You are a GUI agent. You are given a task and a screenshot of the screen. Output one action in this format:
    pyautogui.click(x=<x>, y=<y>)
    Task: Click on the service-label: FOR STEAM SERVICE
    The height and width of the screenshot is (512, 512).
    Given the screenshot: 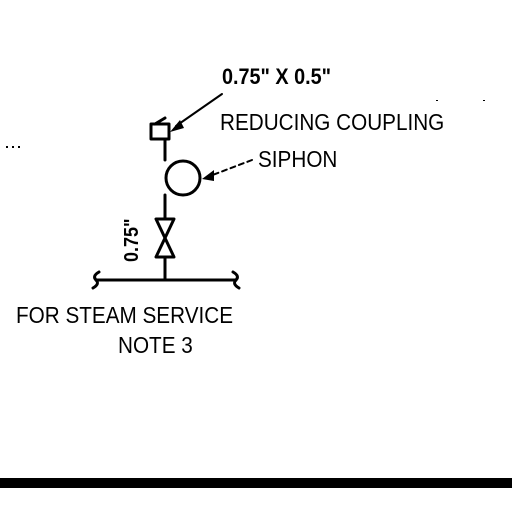 What is the action you would take?
    pyautogui.click(x=125, y=315)
    